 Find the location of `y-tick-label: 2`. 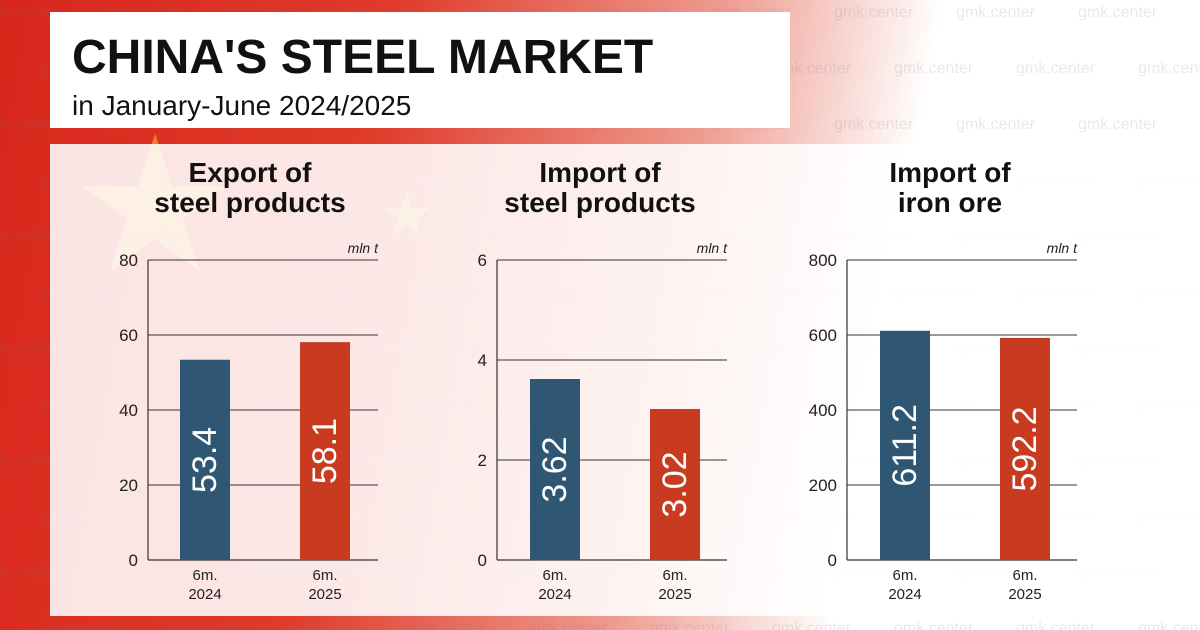

y-tick-label: 2 is located at coordinates (482, 460).